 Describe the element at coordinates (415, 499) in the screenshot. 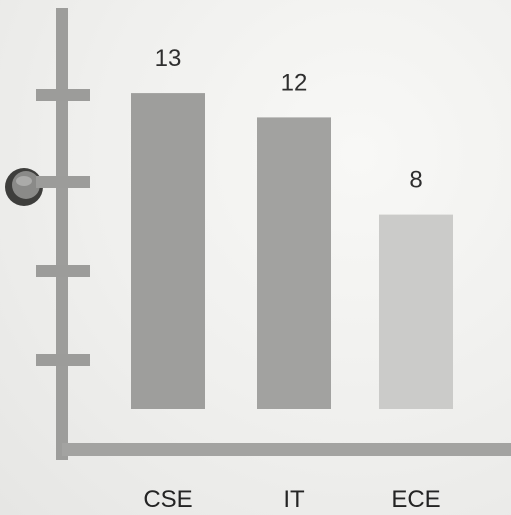

I see `category-label-ece: ECE` at that location.